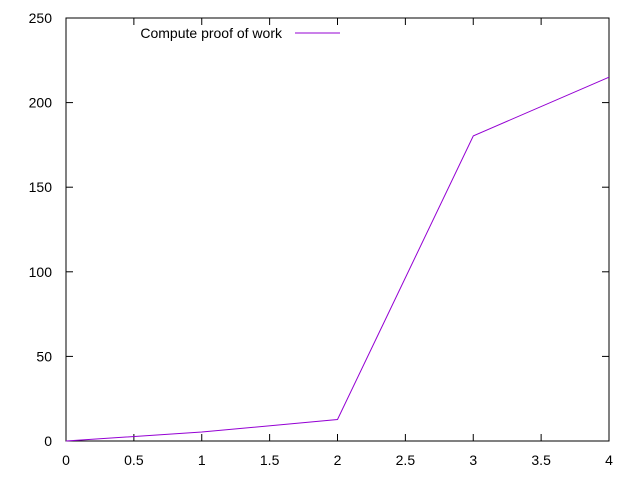 This screenshot has width=640, height=480. Describe the element at coordinates (270, 460) in the screenshot. I see `x-tick-label: 1.5` at that location.